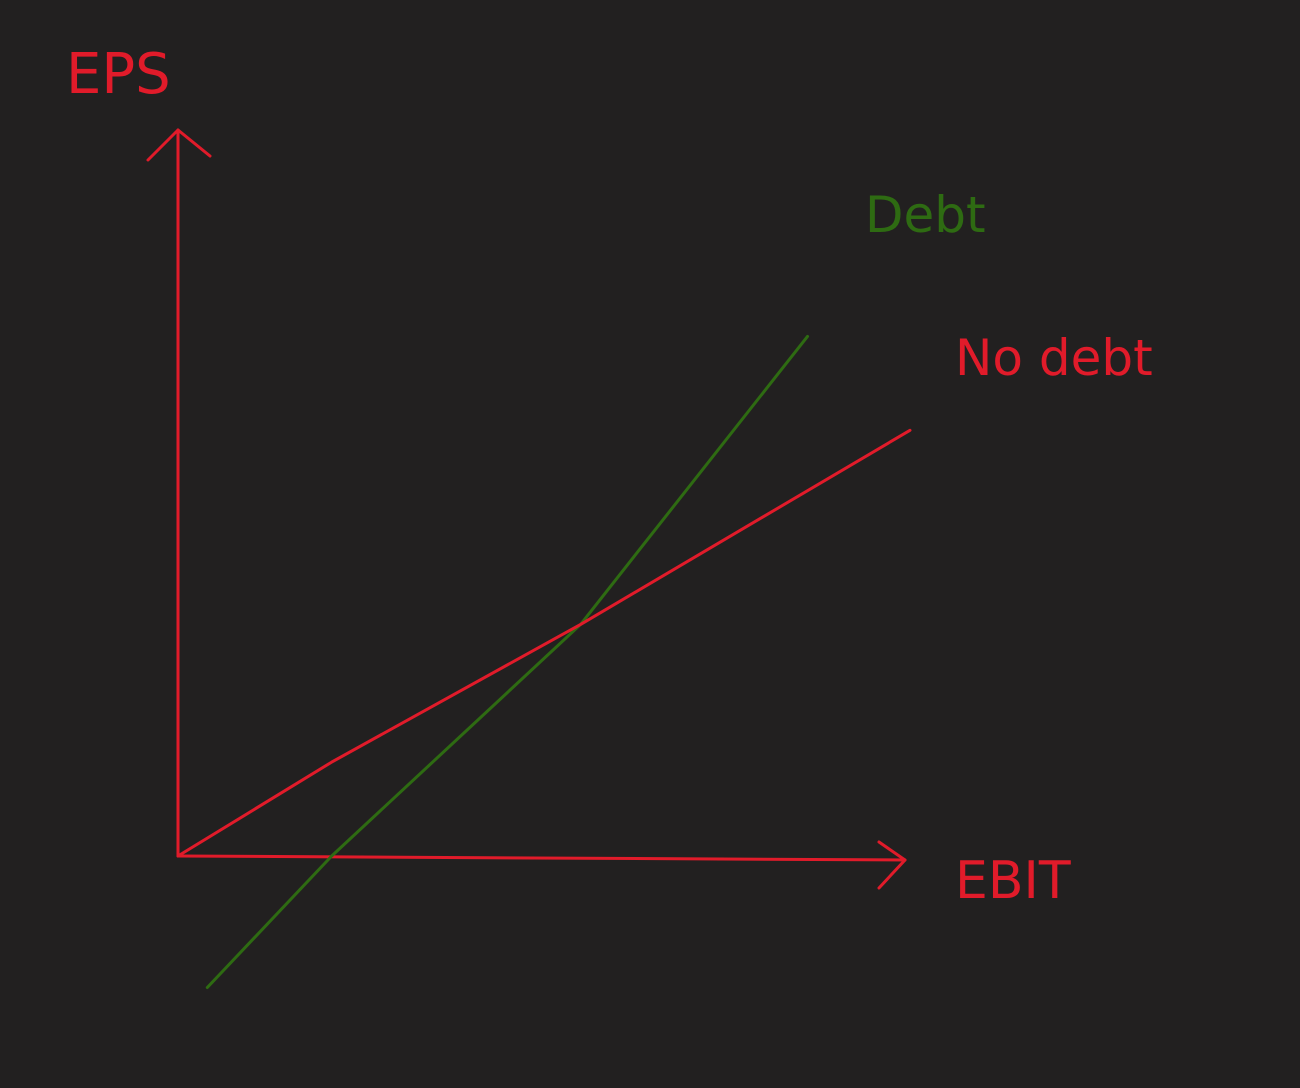 The width and height of the screenshot is (1300, 1088). Describe the element at coordinates (179, 145) in the screenshot. I see `y-axis-arrow` at that location.